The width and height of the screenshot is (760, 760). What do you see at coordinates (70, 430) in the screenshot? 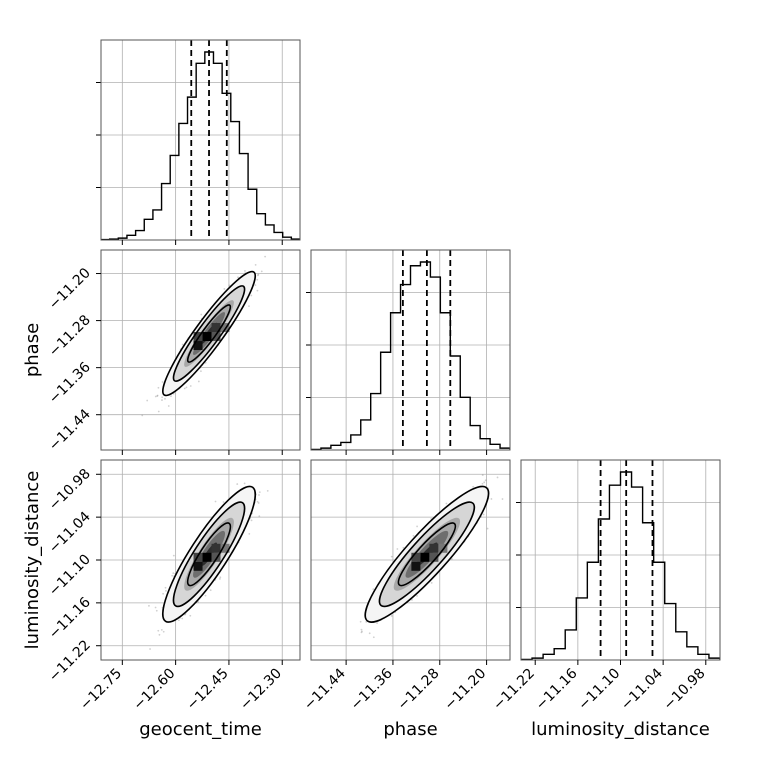
I see `y-tick-label-phase-0: −11.44` at bounding box center [70, 430].